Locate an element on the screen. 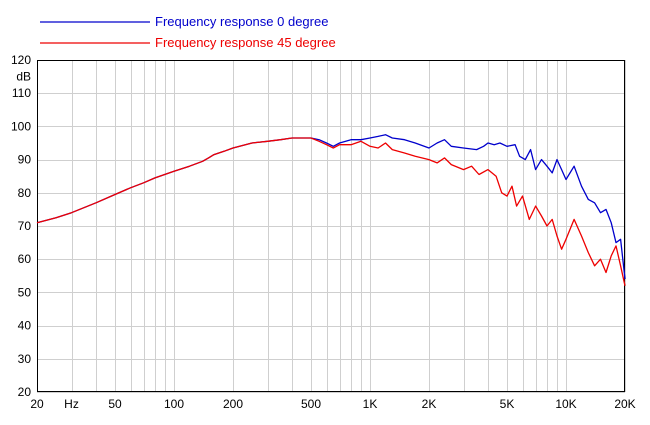 The image size is (650, 425). y-tick-label: 80 is located at coordinates (25, 193).